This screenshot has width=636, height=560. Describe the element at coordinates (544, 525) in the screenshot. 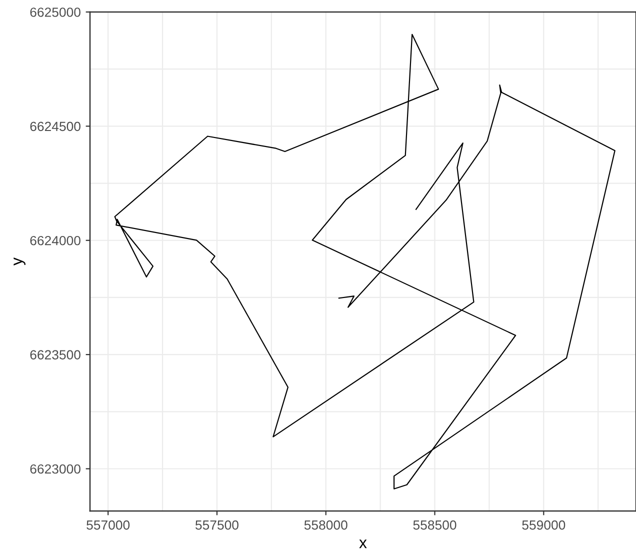

I see `x-tick-label: 559000` at that location.